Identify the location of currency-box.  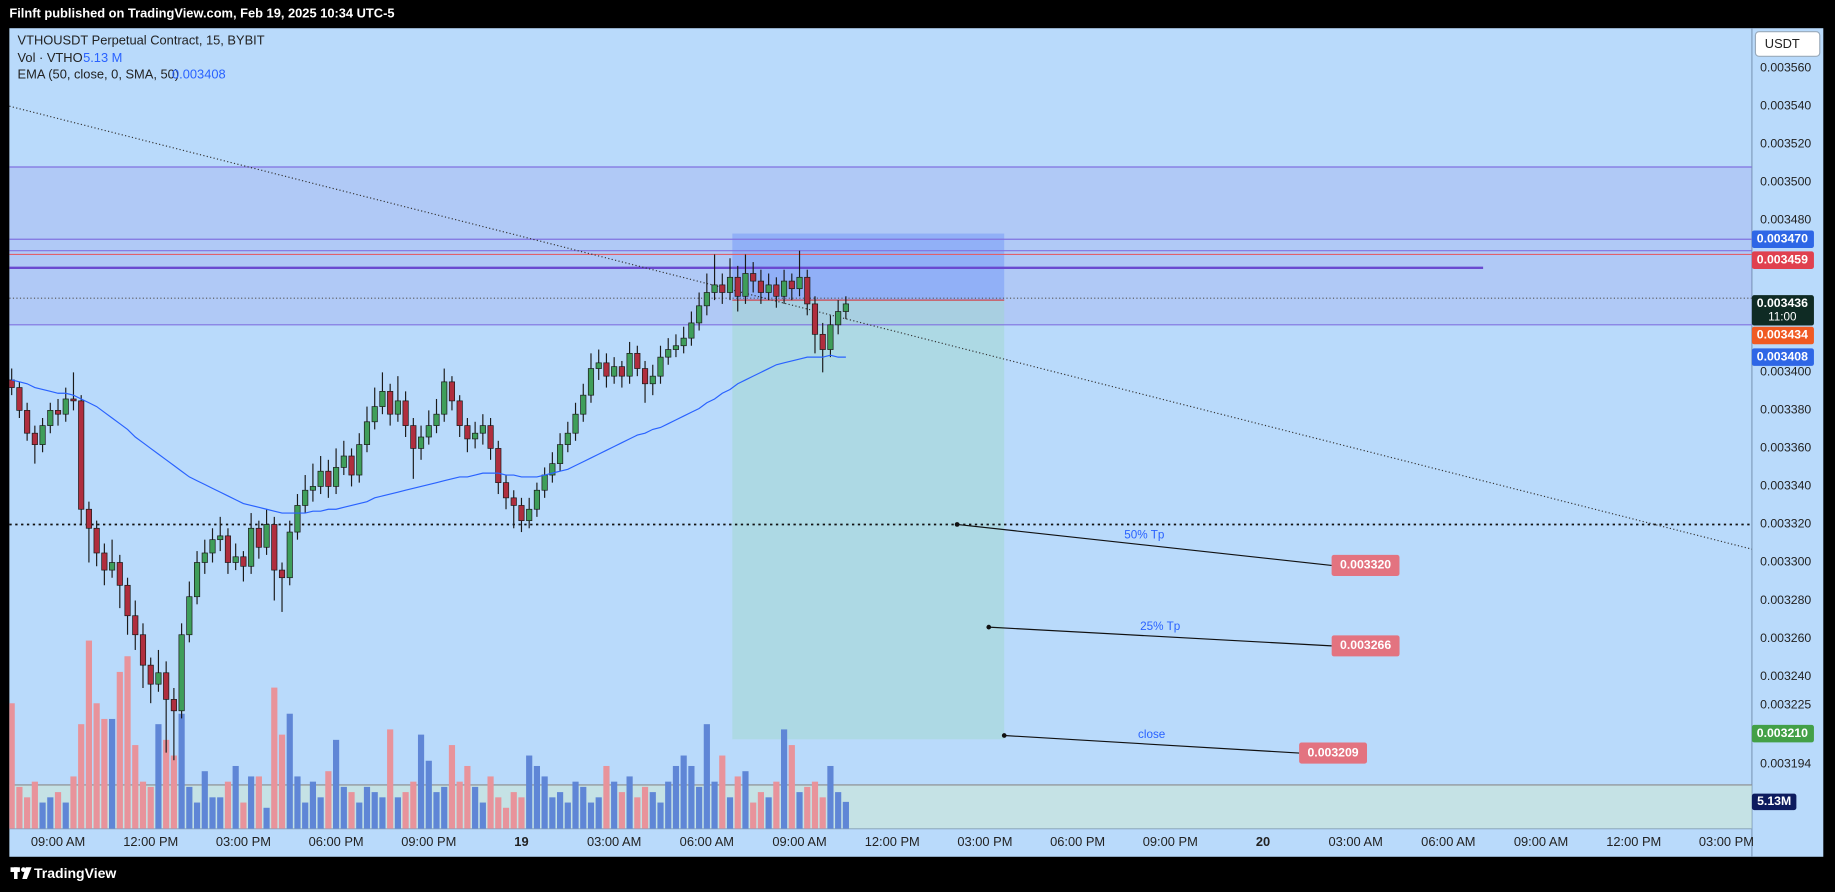
(1787, 44).